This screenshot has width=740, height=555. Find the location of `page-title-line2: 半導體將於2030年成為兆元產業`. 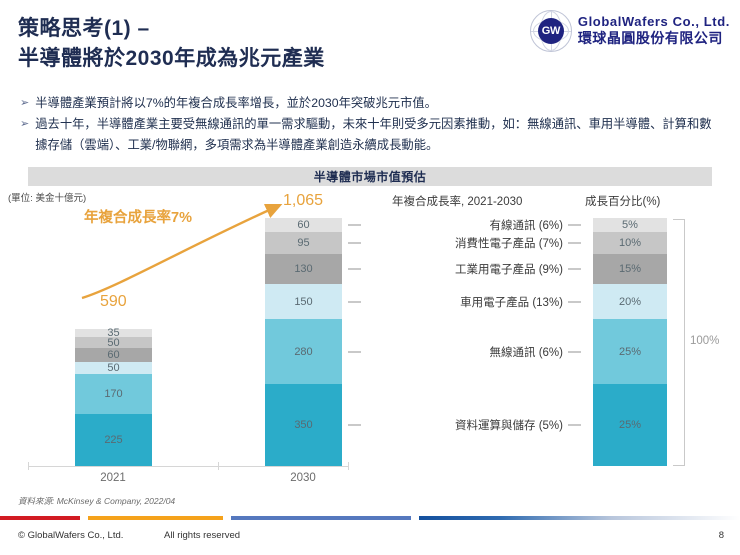

page-title-line2: 半導體將於2030年成為兆元產業 is located at coordinates (171, 59).